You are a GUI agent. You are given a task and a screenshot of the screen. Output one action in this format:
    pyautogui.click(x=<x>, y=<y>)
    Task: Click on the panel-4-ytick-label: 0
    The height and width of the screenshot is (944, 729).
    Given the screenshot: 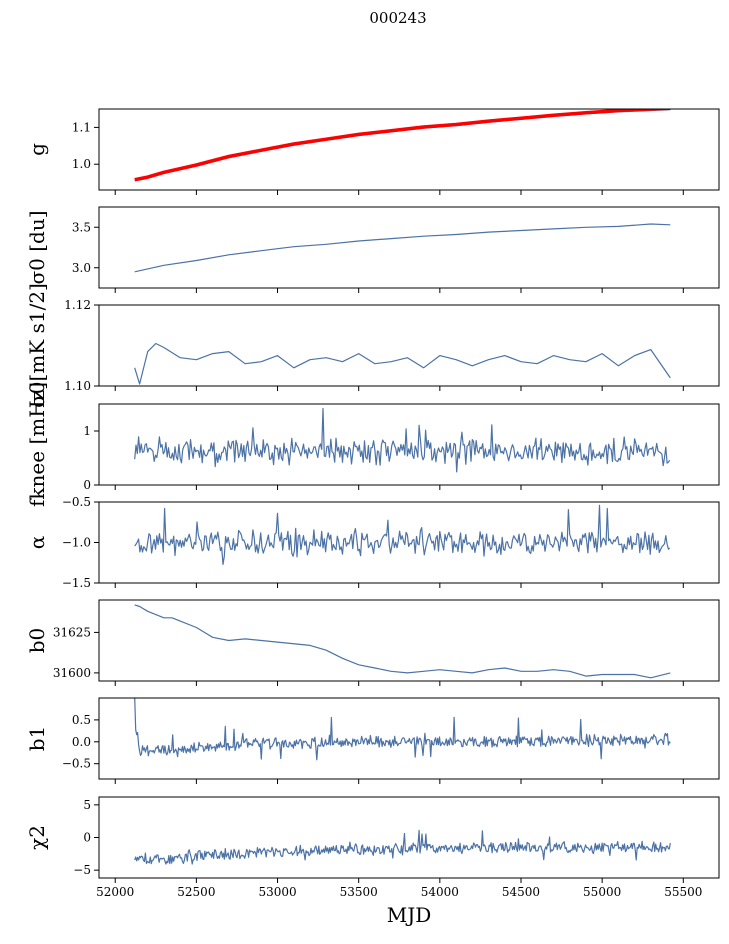 What is the action you would take?
    pyautogui.click(x=87, y=485)
    